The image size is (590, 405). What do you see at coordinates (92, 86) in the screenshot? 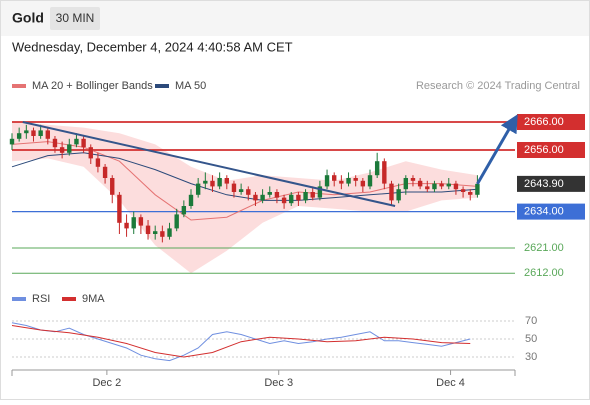
I see `legend-label: MA 20 + Bollinger Bands` at bounding box center [92, 86].